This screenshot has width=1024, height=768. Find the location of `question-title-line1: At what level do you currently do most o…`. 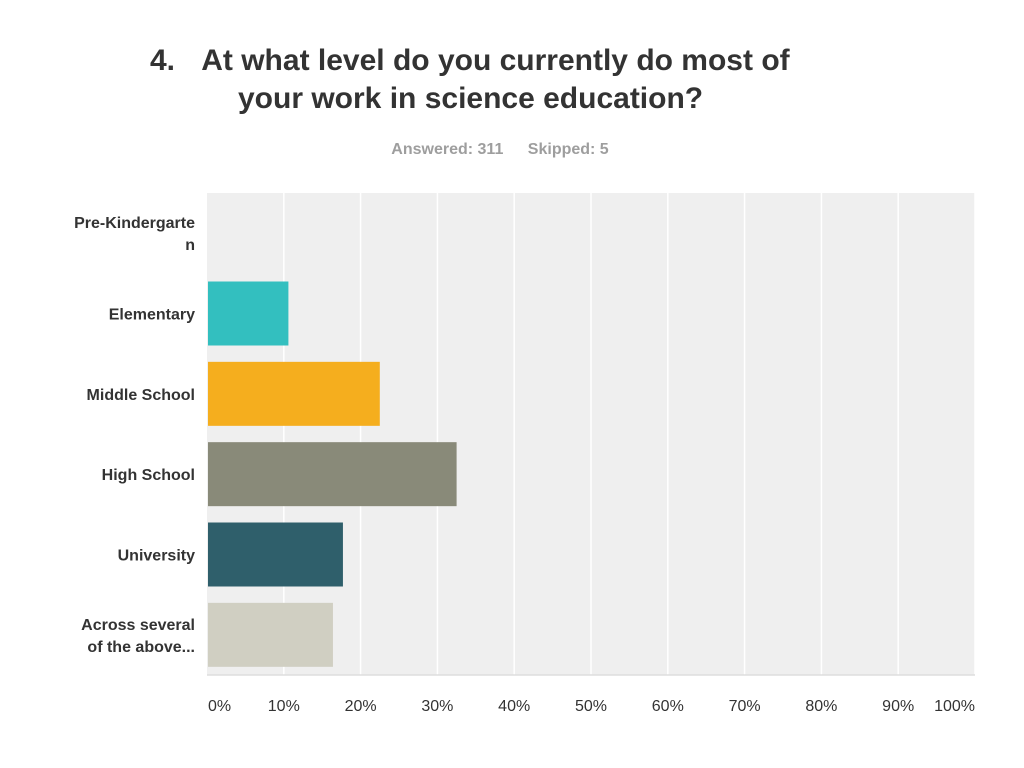

question-title-line1: At what level do you currently do most o… is located at coordinates (495, 60).